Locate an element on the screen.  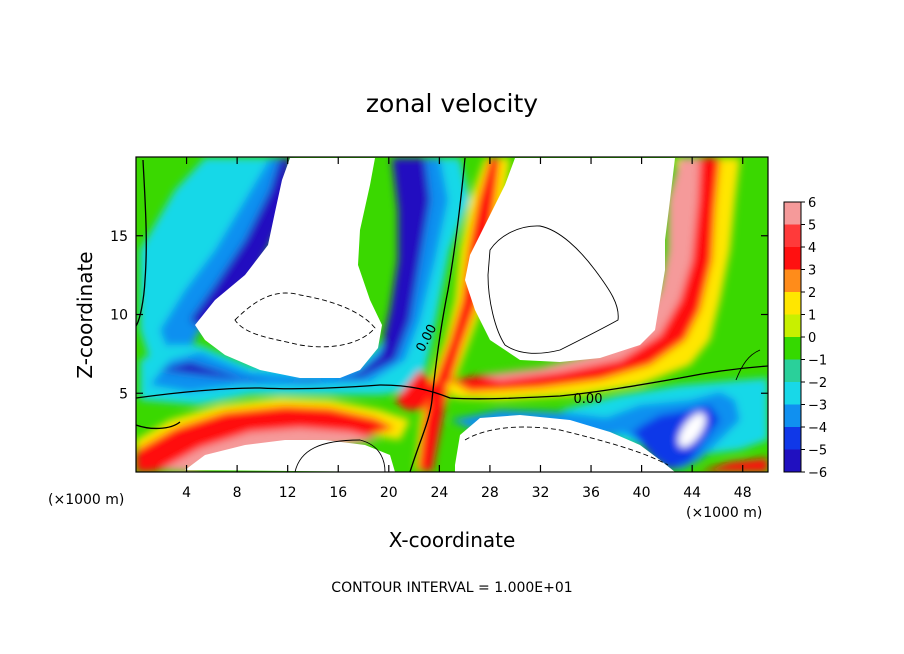
x-tick-label: 12 is located at coordinates (288, 493).